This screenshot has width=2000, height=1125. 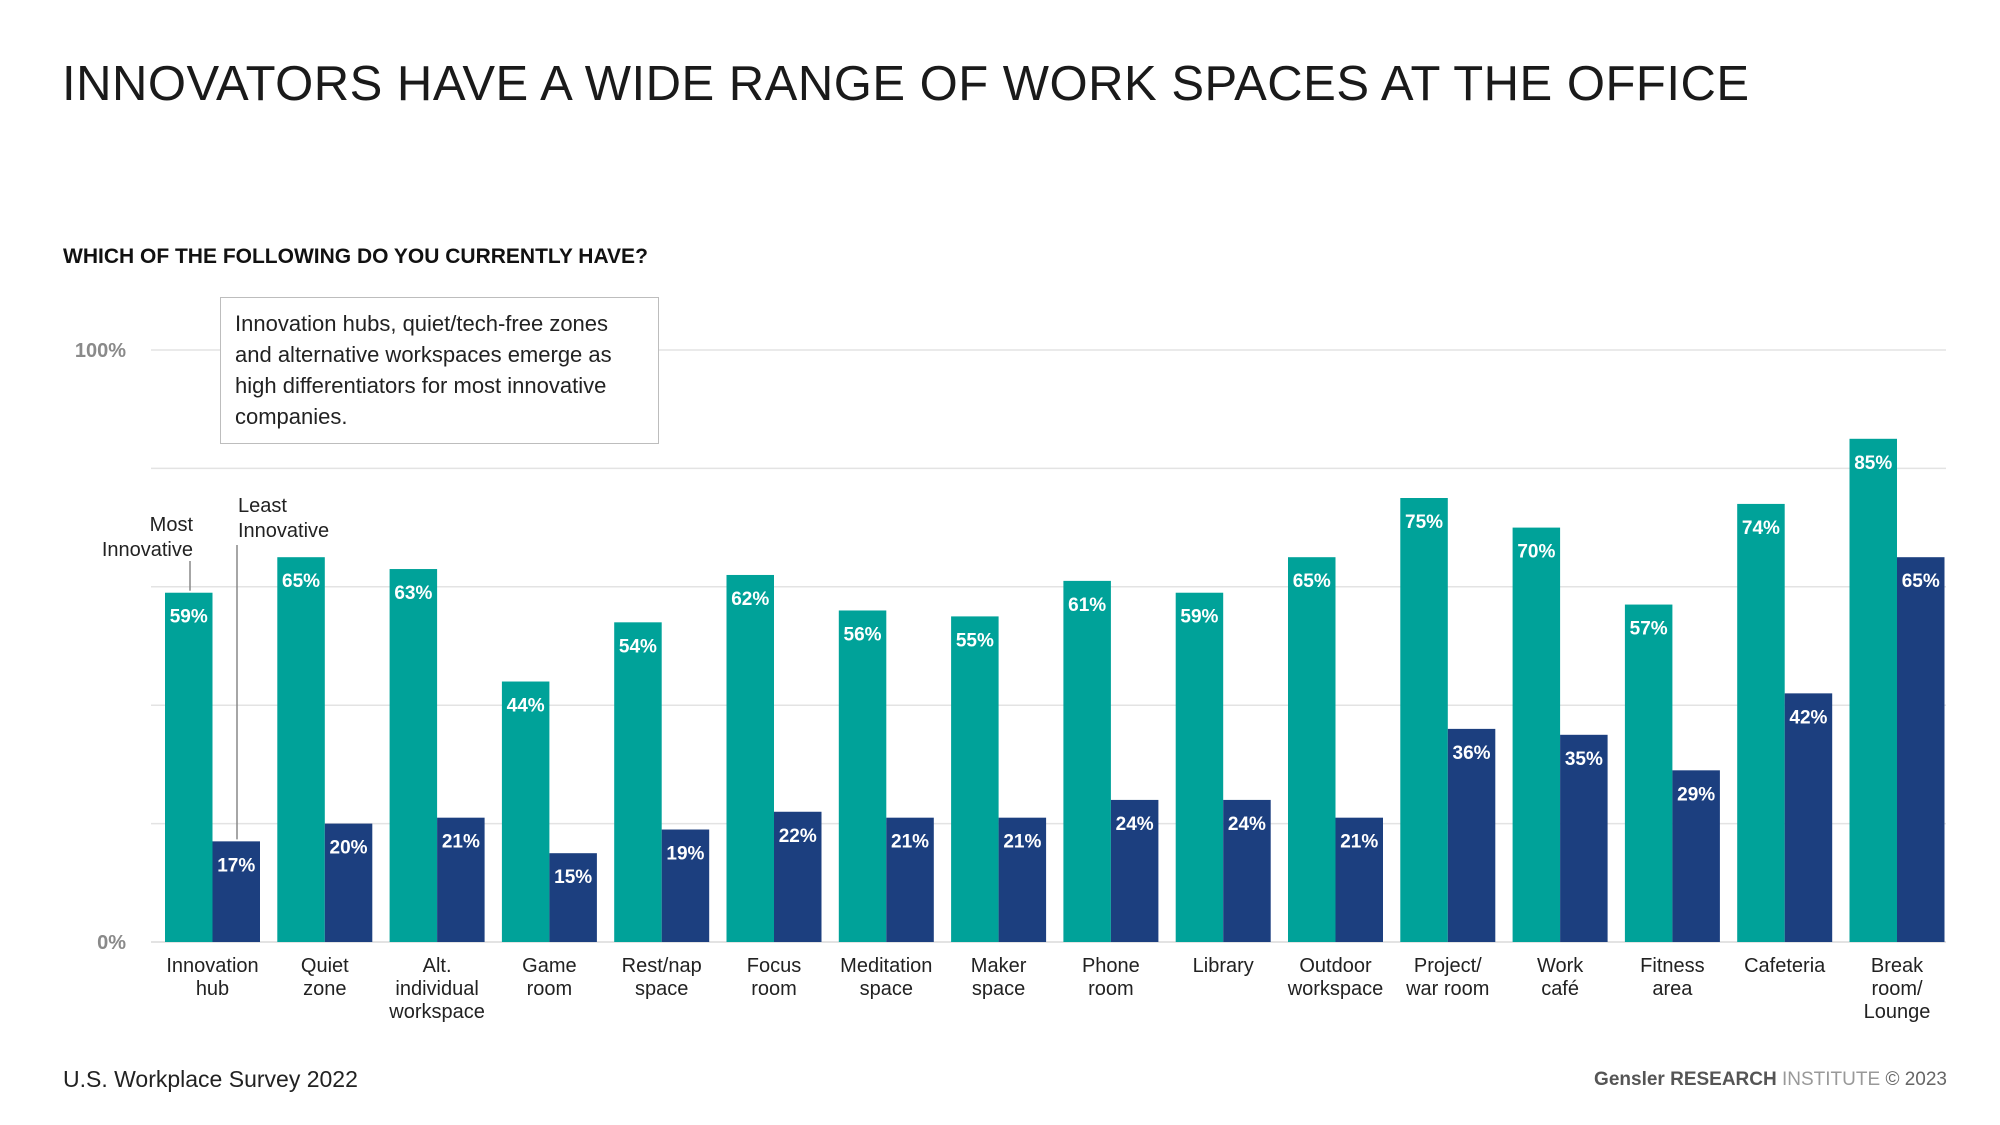 I want to click on category-label: Focus, so click(x=774, y=966).